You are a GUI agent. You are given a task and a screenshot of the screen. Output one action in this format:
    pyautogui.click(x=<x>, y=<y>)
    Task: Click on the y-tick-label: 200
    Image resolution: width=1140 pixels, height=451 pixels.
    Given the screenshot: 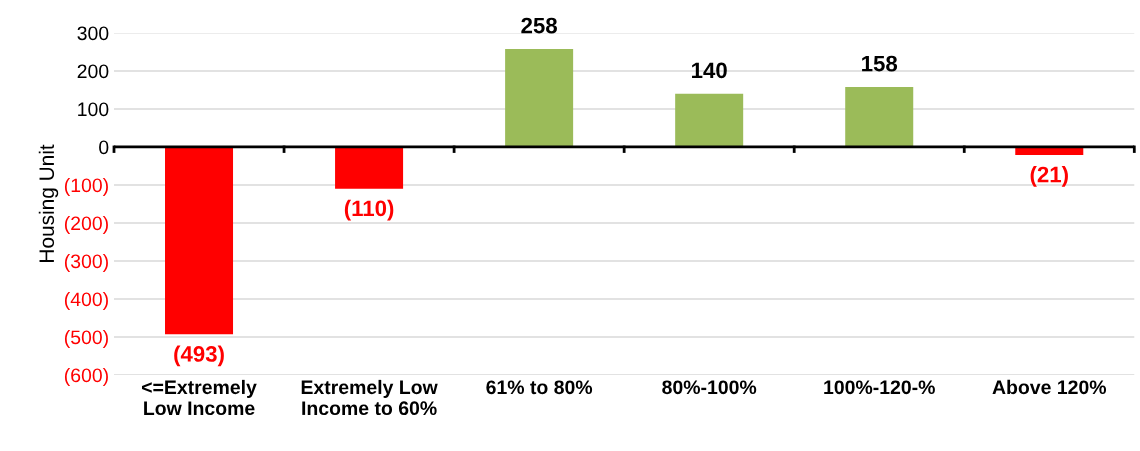 What is the action you would take?
    pyautogui.click(x=93, y=71)
    